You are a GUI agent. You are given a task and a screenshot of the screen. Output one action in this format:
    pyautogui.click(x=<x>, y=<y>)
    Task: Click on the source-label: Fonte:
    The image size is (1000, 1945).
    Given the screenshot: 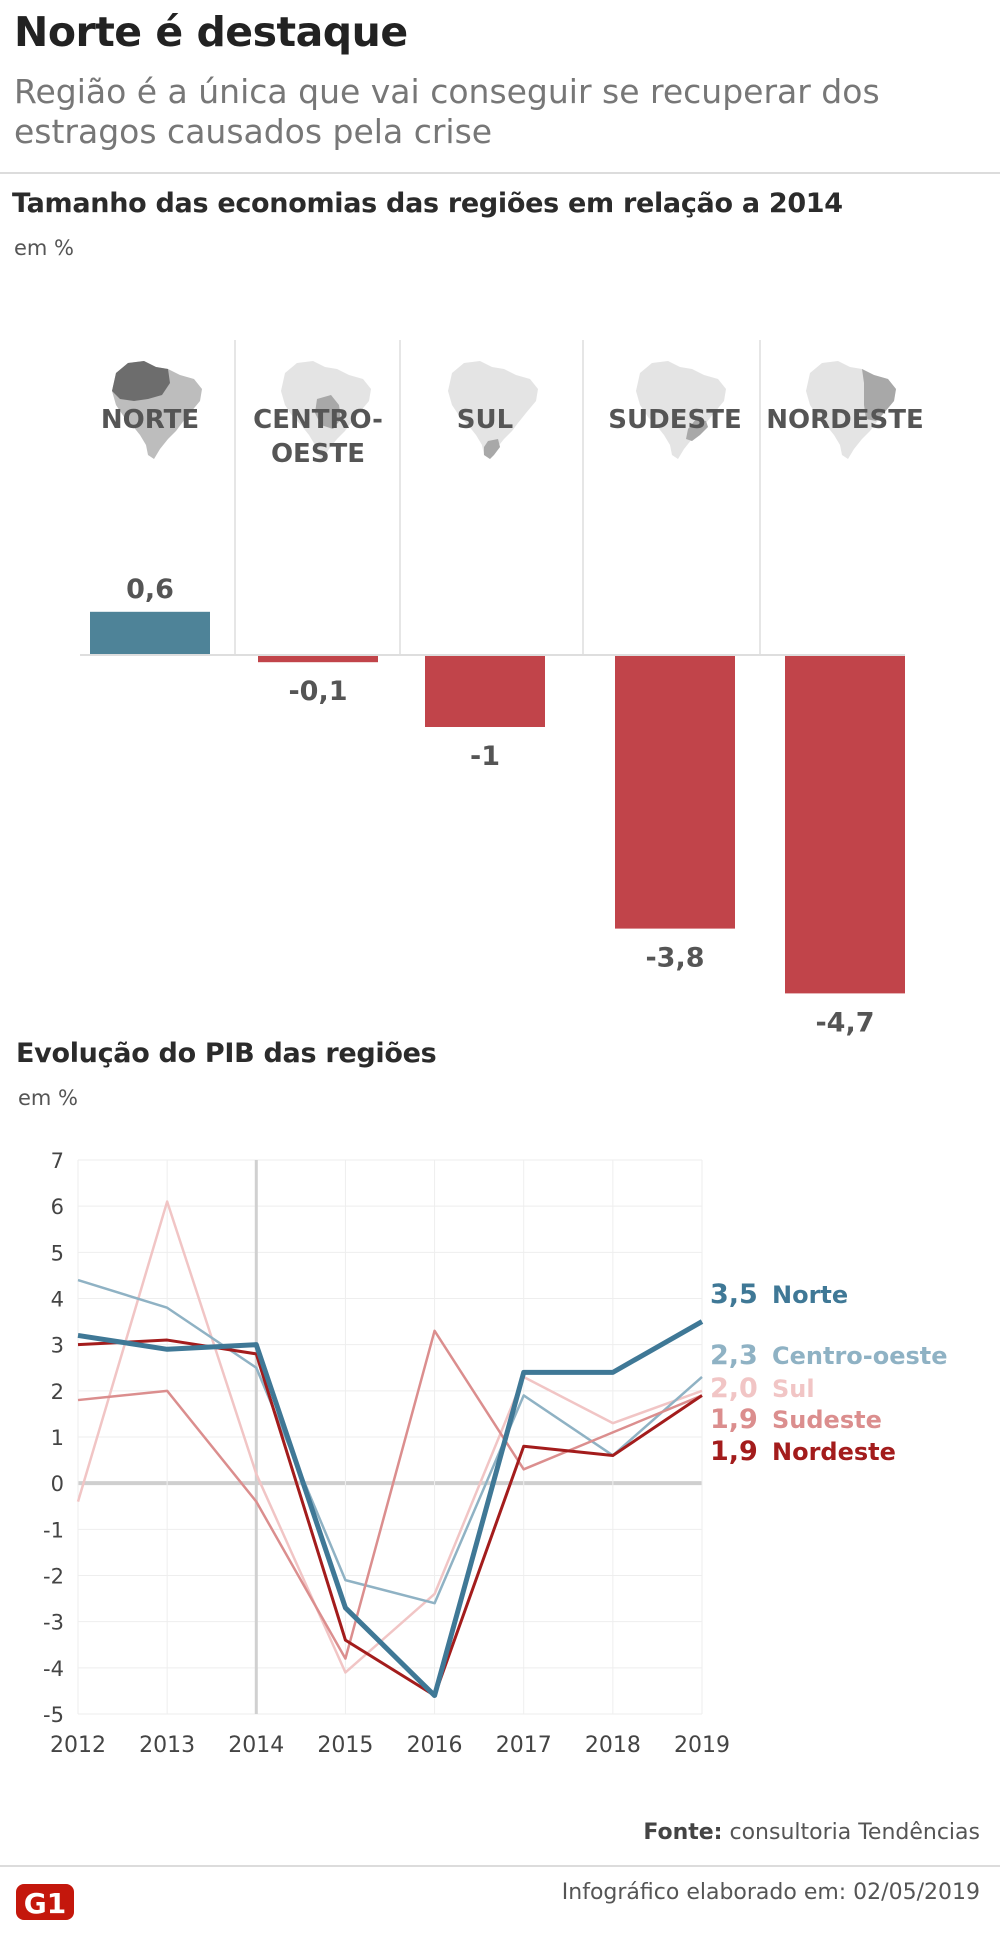 What is the action you would take?
    pyautogui.click(x=683, y=1832)
    